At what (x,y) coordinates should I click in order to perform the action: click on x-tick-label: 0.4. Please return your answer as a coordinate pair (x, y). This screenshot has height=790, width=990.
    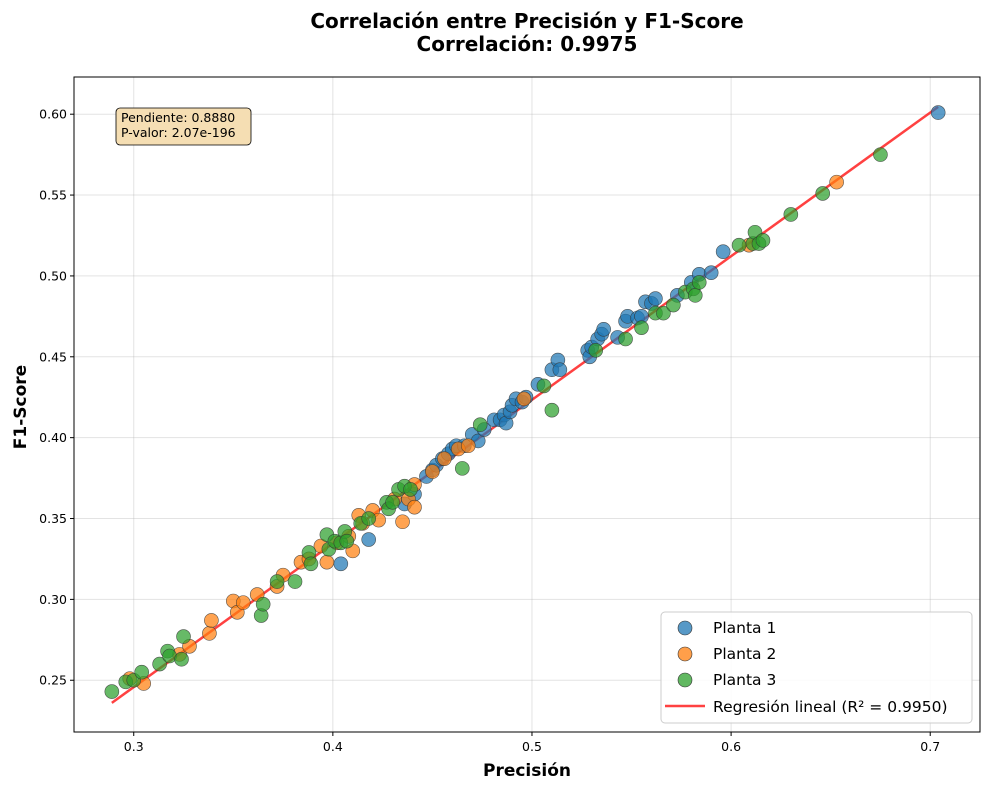
    Looking at the image, I should click on (333, 746).